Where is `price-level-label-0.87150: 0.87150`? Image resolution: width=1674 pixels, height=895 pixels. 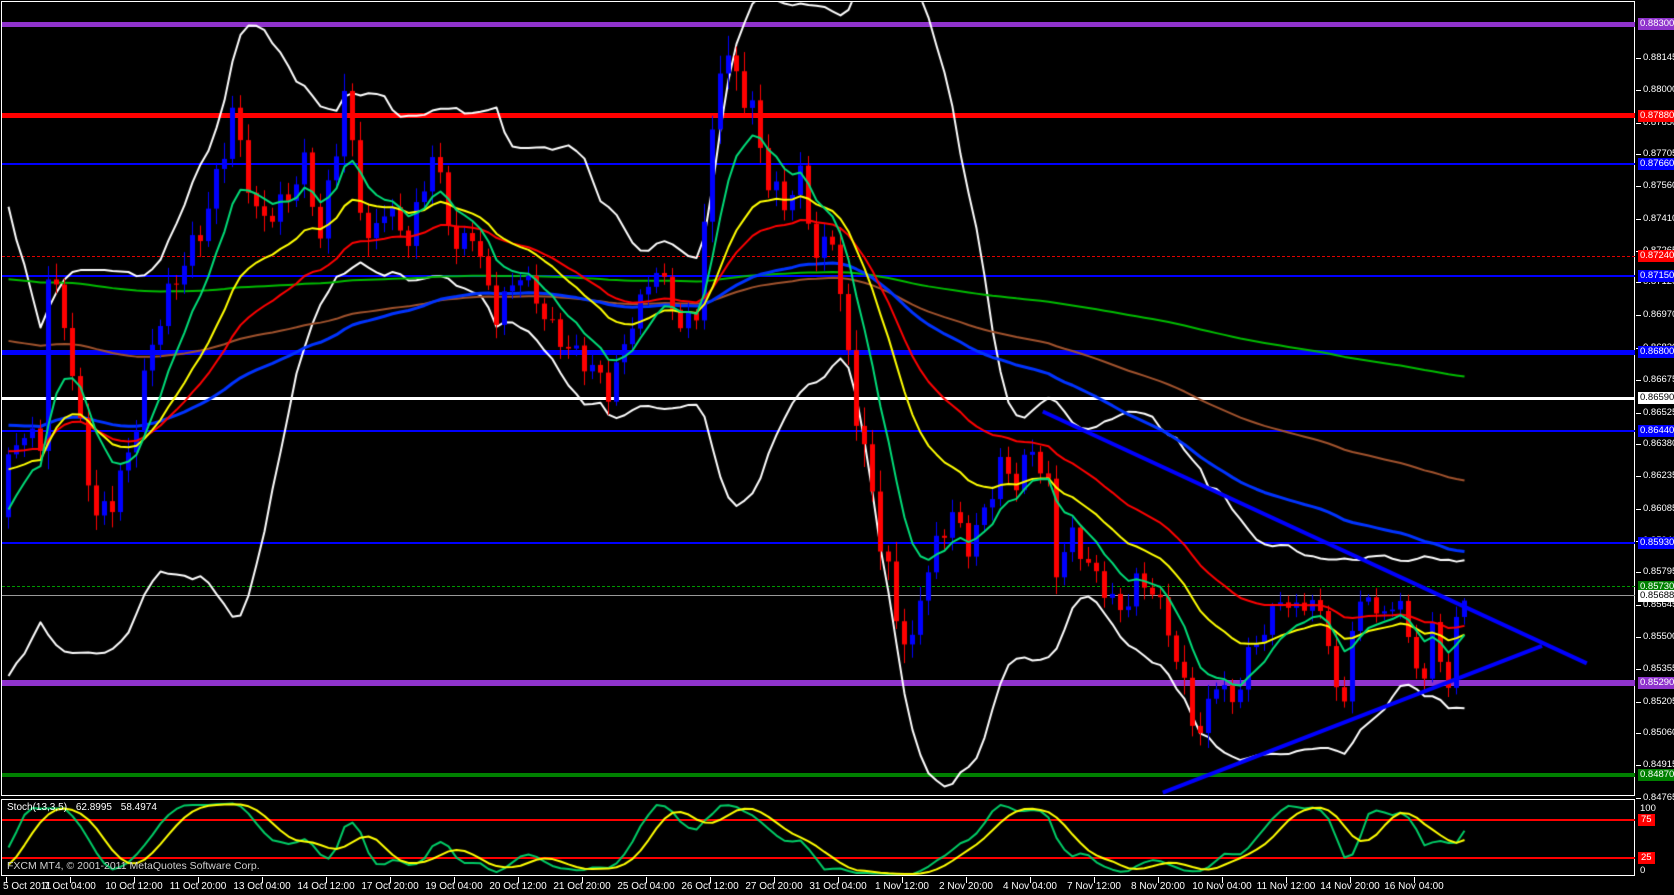 price-level-label-0.87150: 0.87150 is located at coordinates (1656, 275).